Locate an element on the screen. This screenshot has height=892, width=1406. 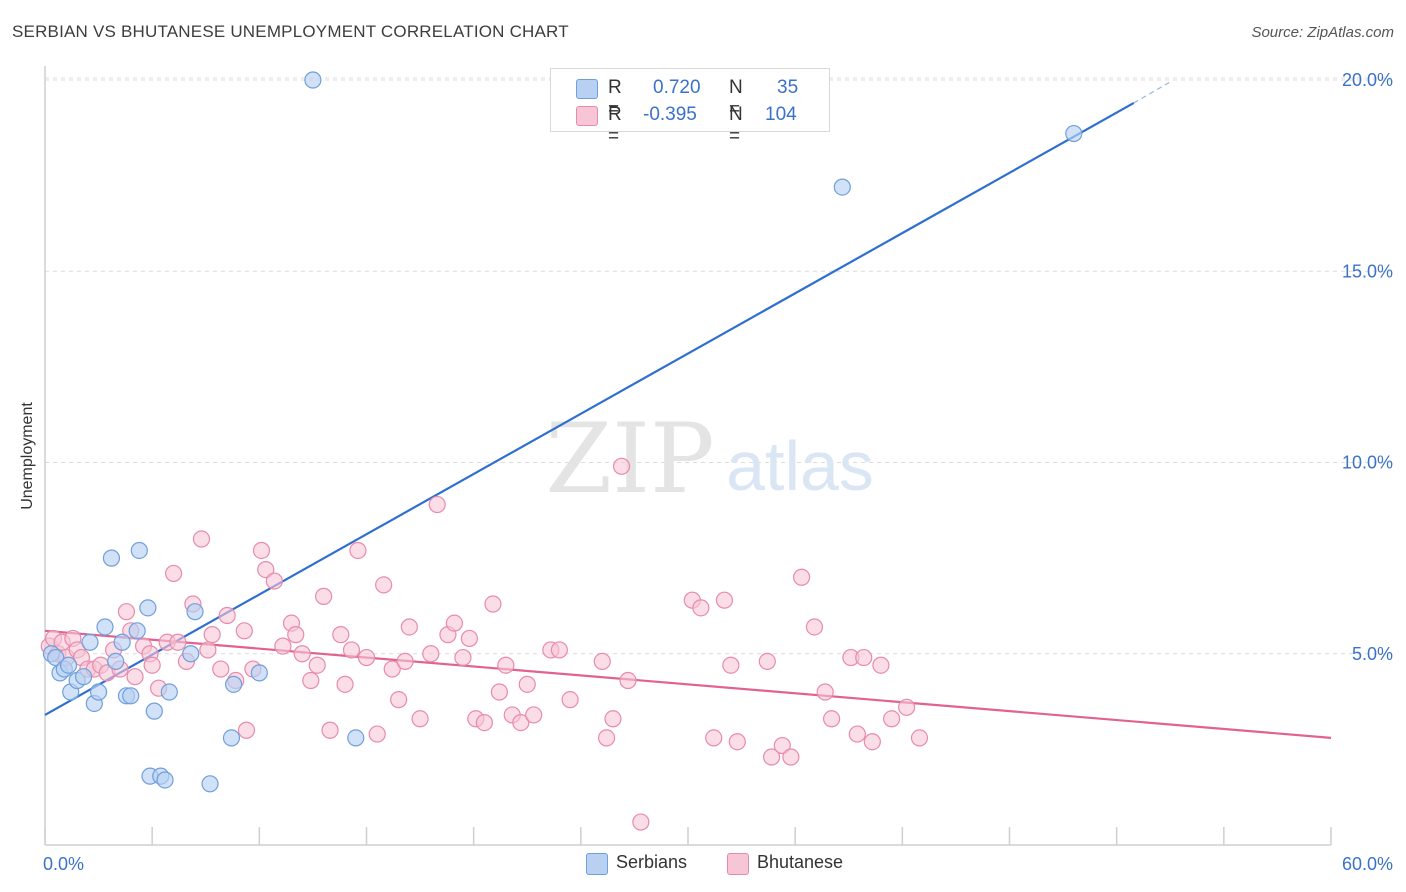
watermark-atlas: atlas is located at coordinates (800, 466).